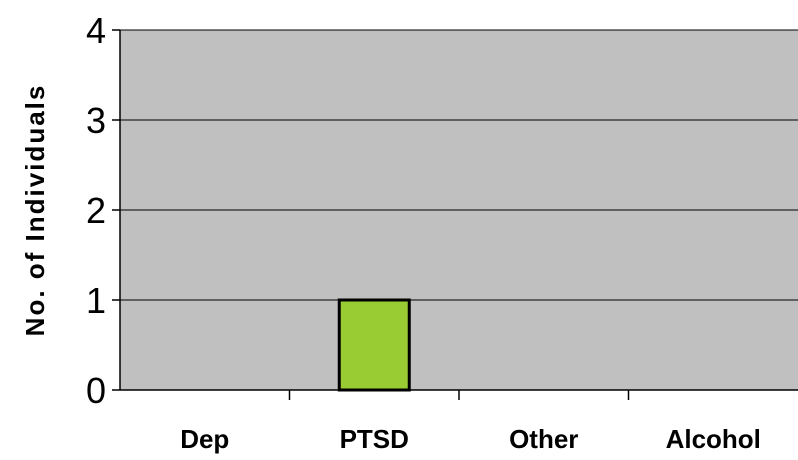 Image resolution: width=798 pixels, height=460 pixels. What do you see at coordinates (96, 300) in the screenshot?
I see `y-tick-label: 1` at bounding box center [96, 300].